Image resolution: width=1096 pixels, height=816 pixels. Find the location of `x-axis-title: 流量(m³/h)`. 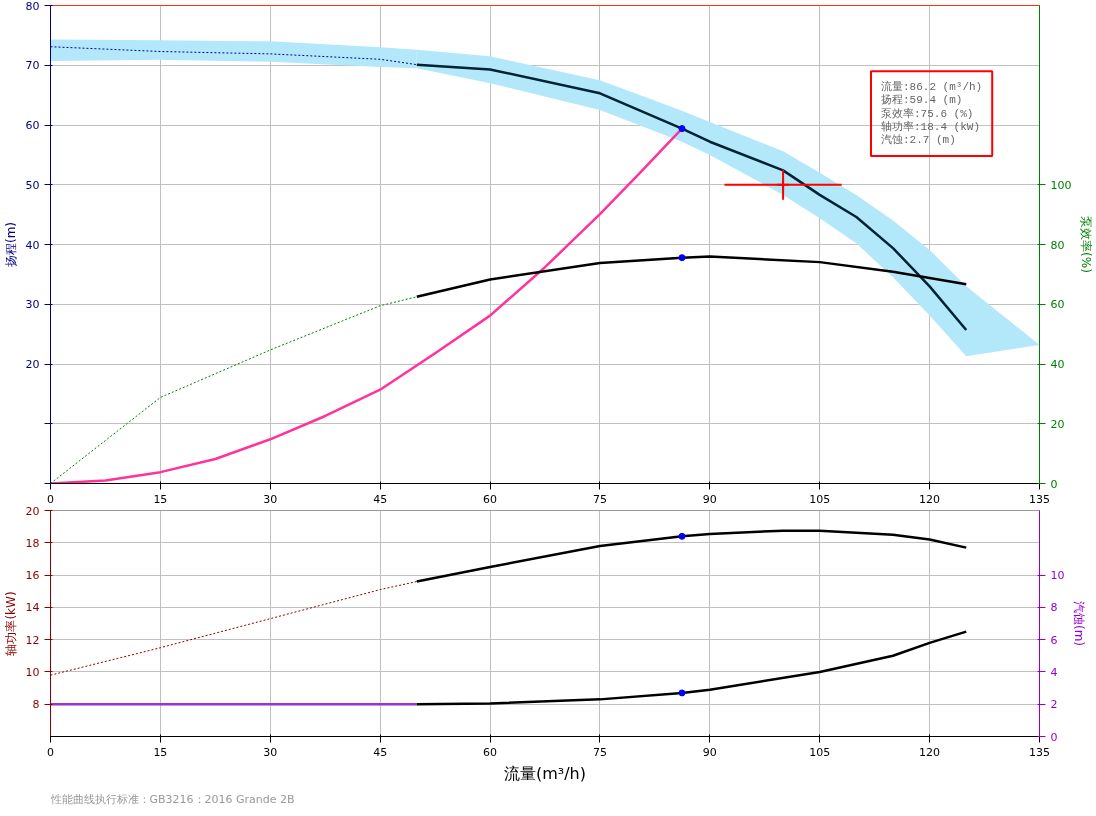

x-axis-title: 流量(m³/h) is located at coordinates (545, 773).